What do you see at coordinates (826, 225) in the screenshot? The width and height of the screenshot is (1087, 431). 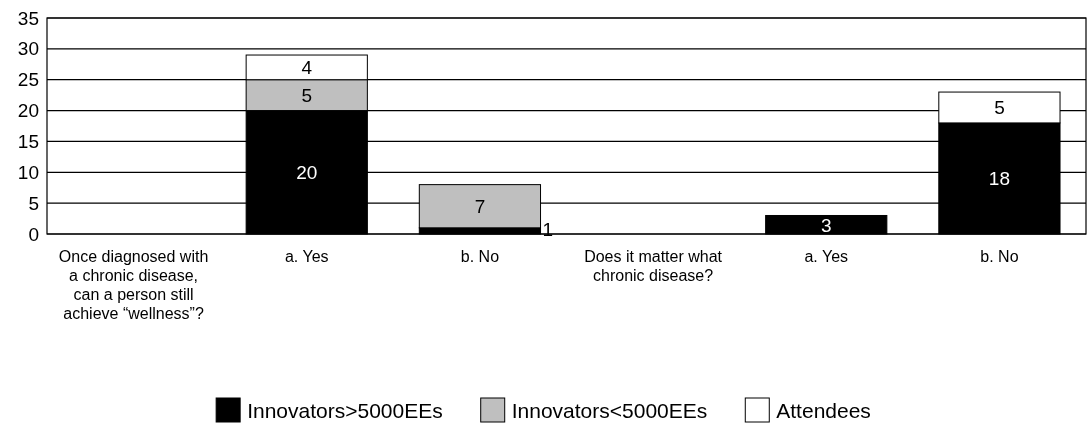 I see `data-label: 3` at bounding box center [826, 225].